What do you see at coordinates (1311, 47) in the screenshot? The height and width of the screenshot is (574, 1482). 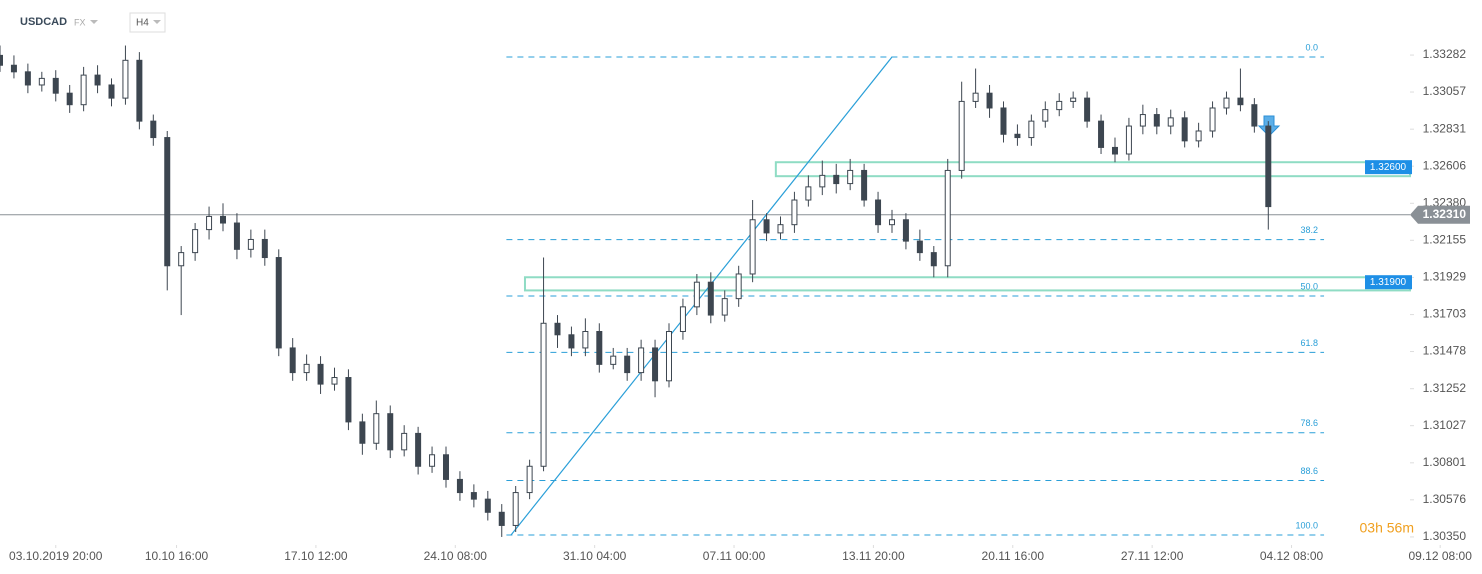 I see `fib-label: 0.0` at bounding box center [1311, 47].